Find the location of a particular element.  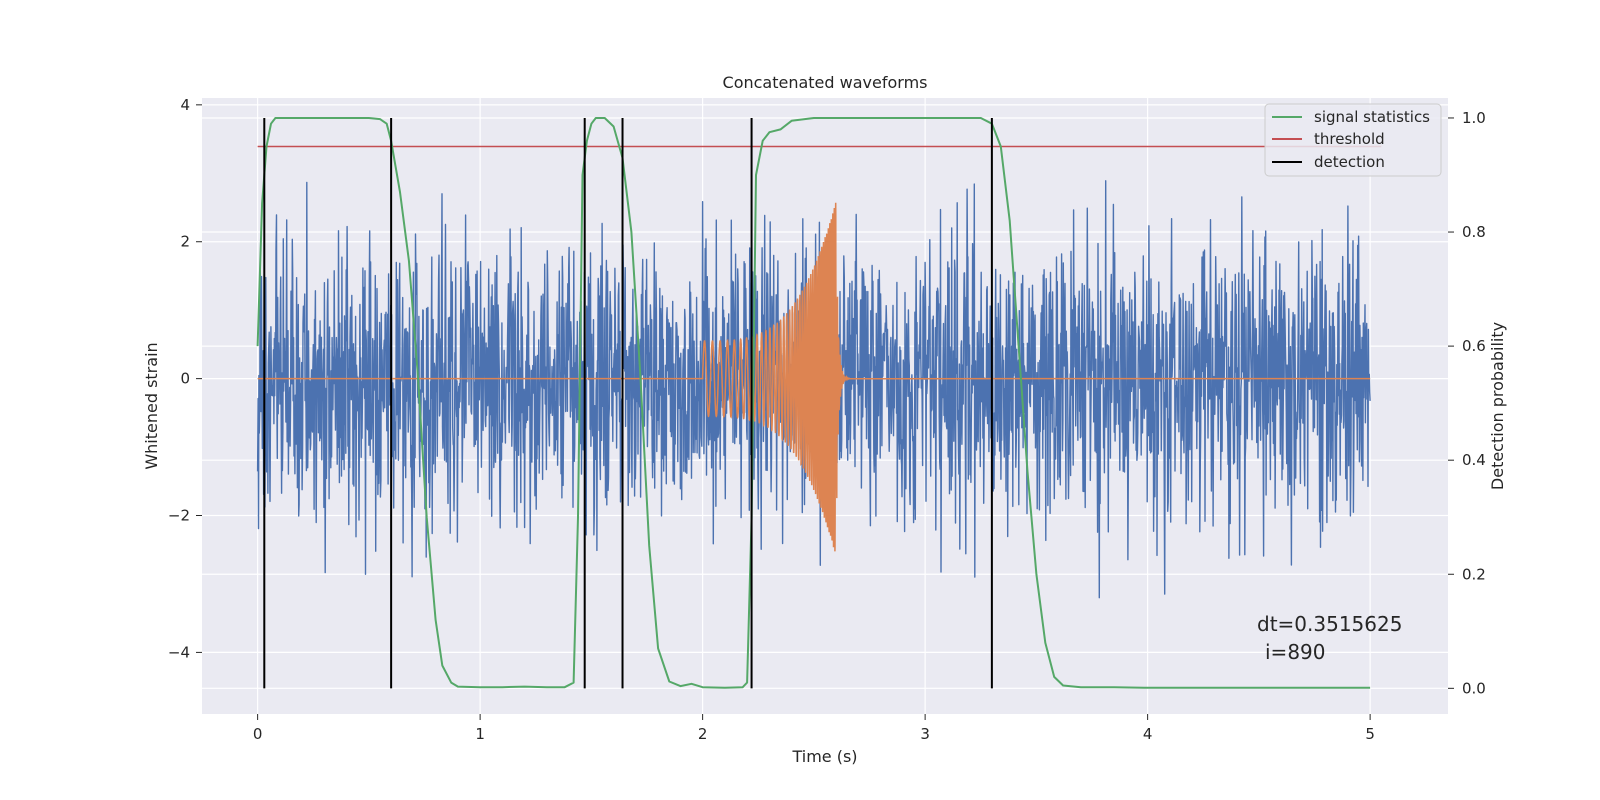

y-tick-label-0: −4 is located at coordinates (179, 652).